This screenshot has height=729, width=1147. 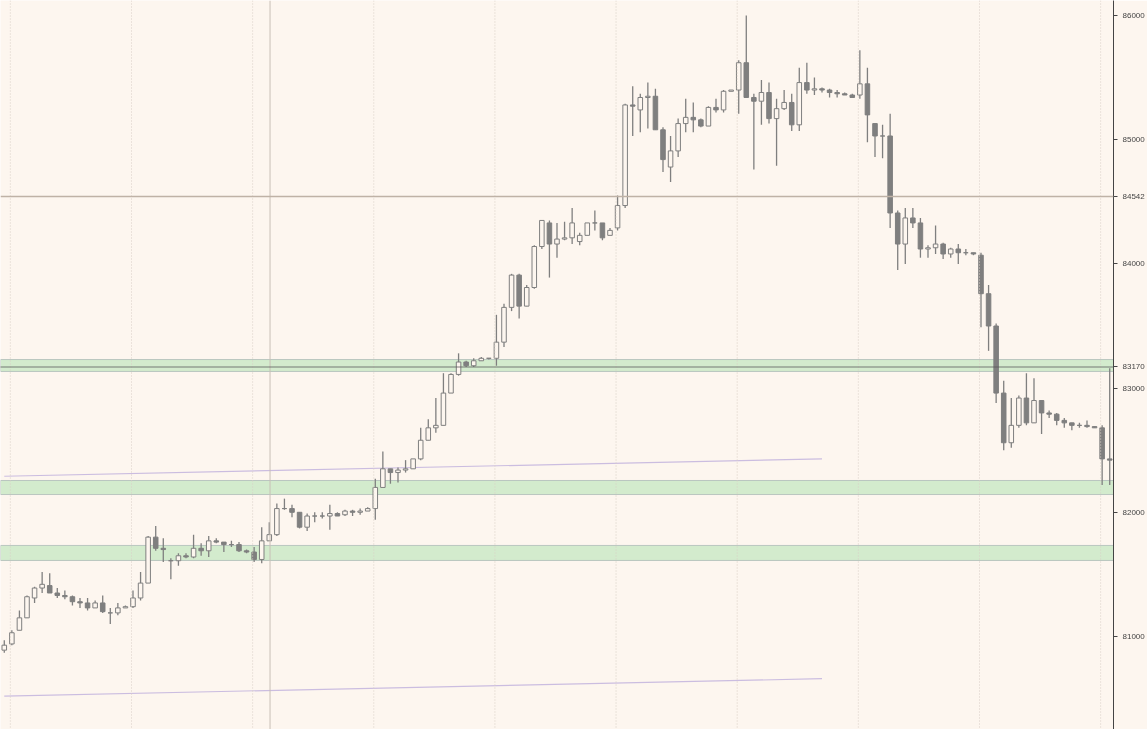 I want to click on y-tick-label: 86000, so click(x=1134, y=16).